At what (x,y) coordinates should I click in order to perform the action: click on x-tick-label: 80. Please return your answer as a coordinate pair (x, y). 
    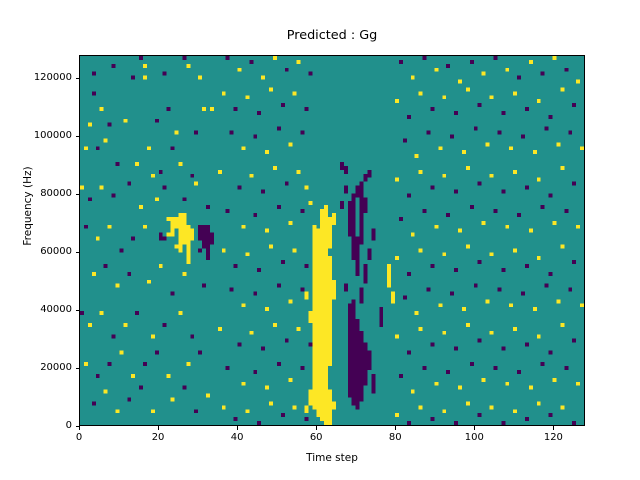
    Looking at the image, I should click on (395, 437).